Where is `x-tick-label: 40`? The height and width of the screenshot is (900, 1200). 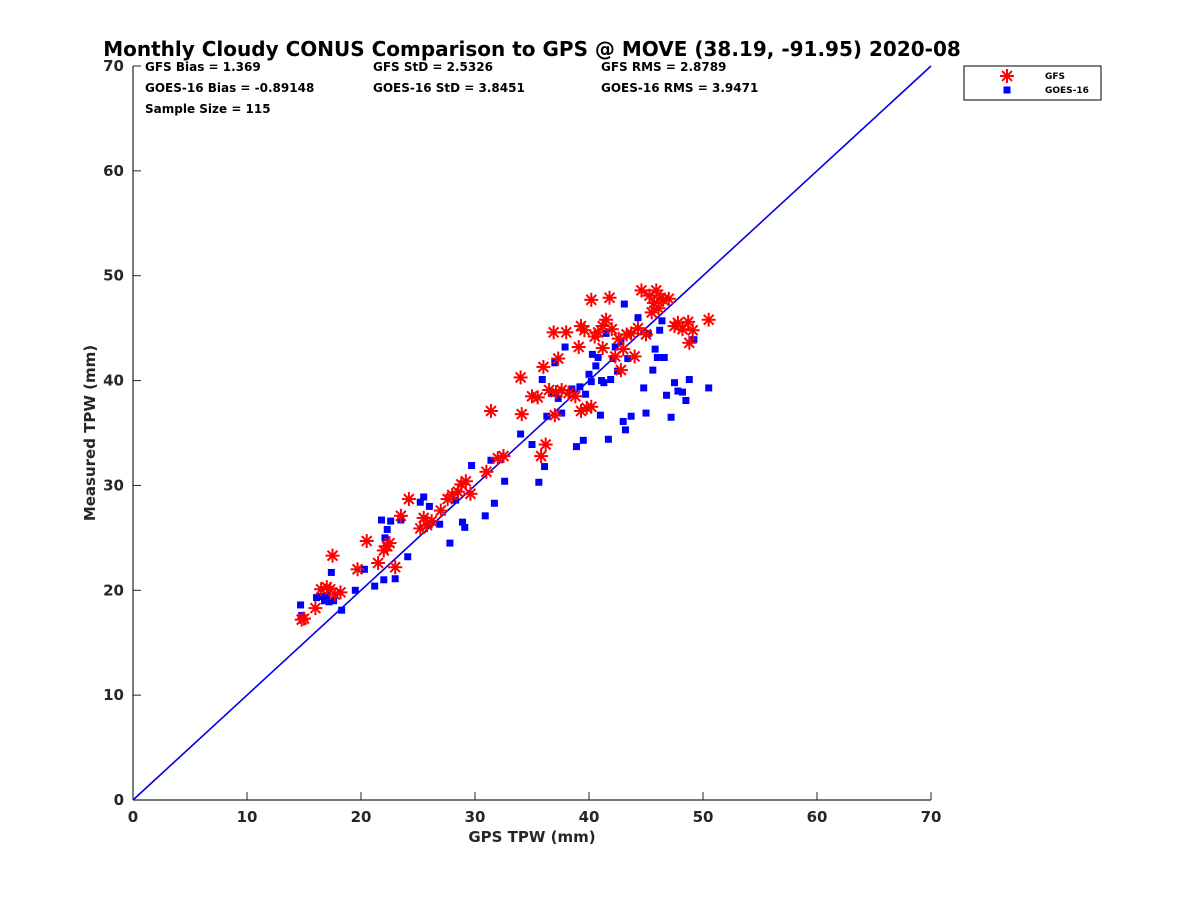
x-tick-label: 40 is located at coordinates (589, 817).